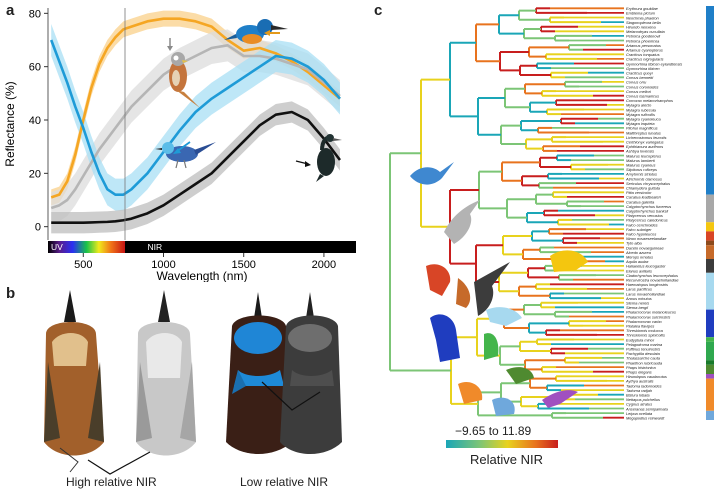 This screenshot has width=720, height=495. I want to click on visible-spectrum-bar, so click(86, 247).